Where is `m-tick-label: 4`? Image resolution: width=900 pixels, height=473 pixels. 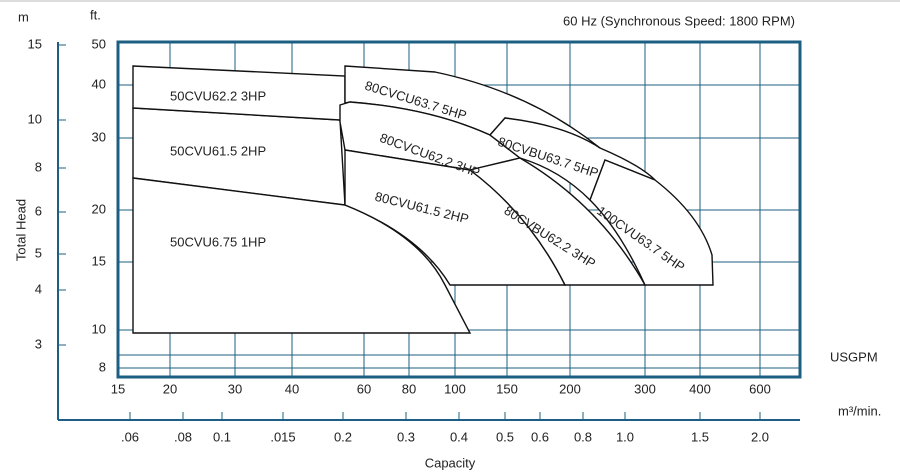 m-tick-label: 4 is located at coordinates (38, 288).